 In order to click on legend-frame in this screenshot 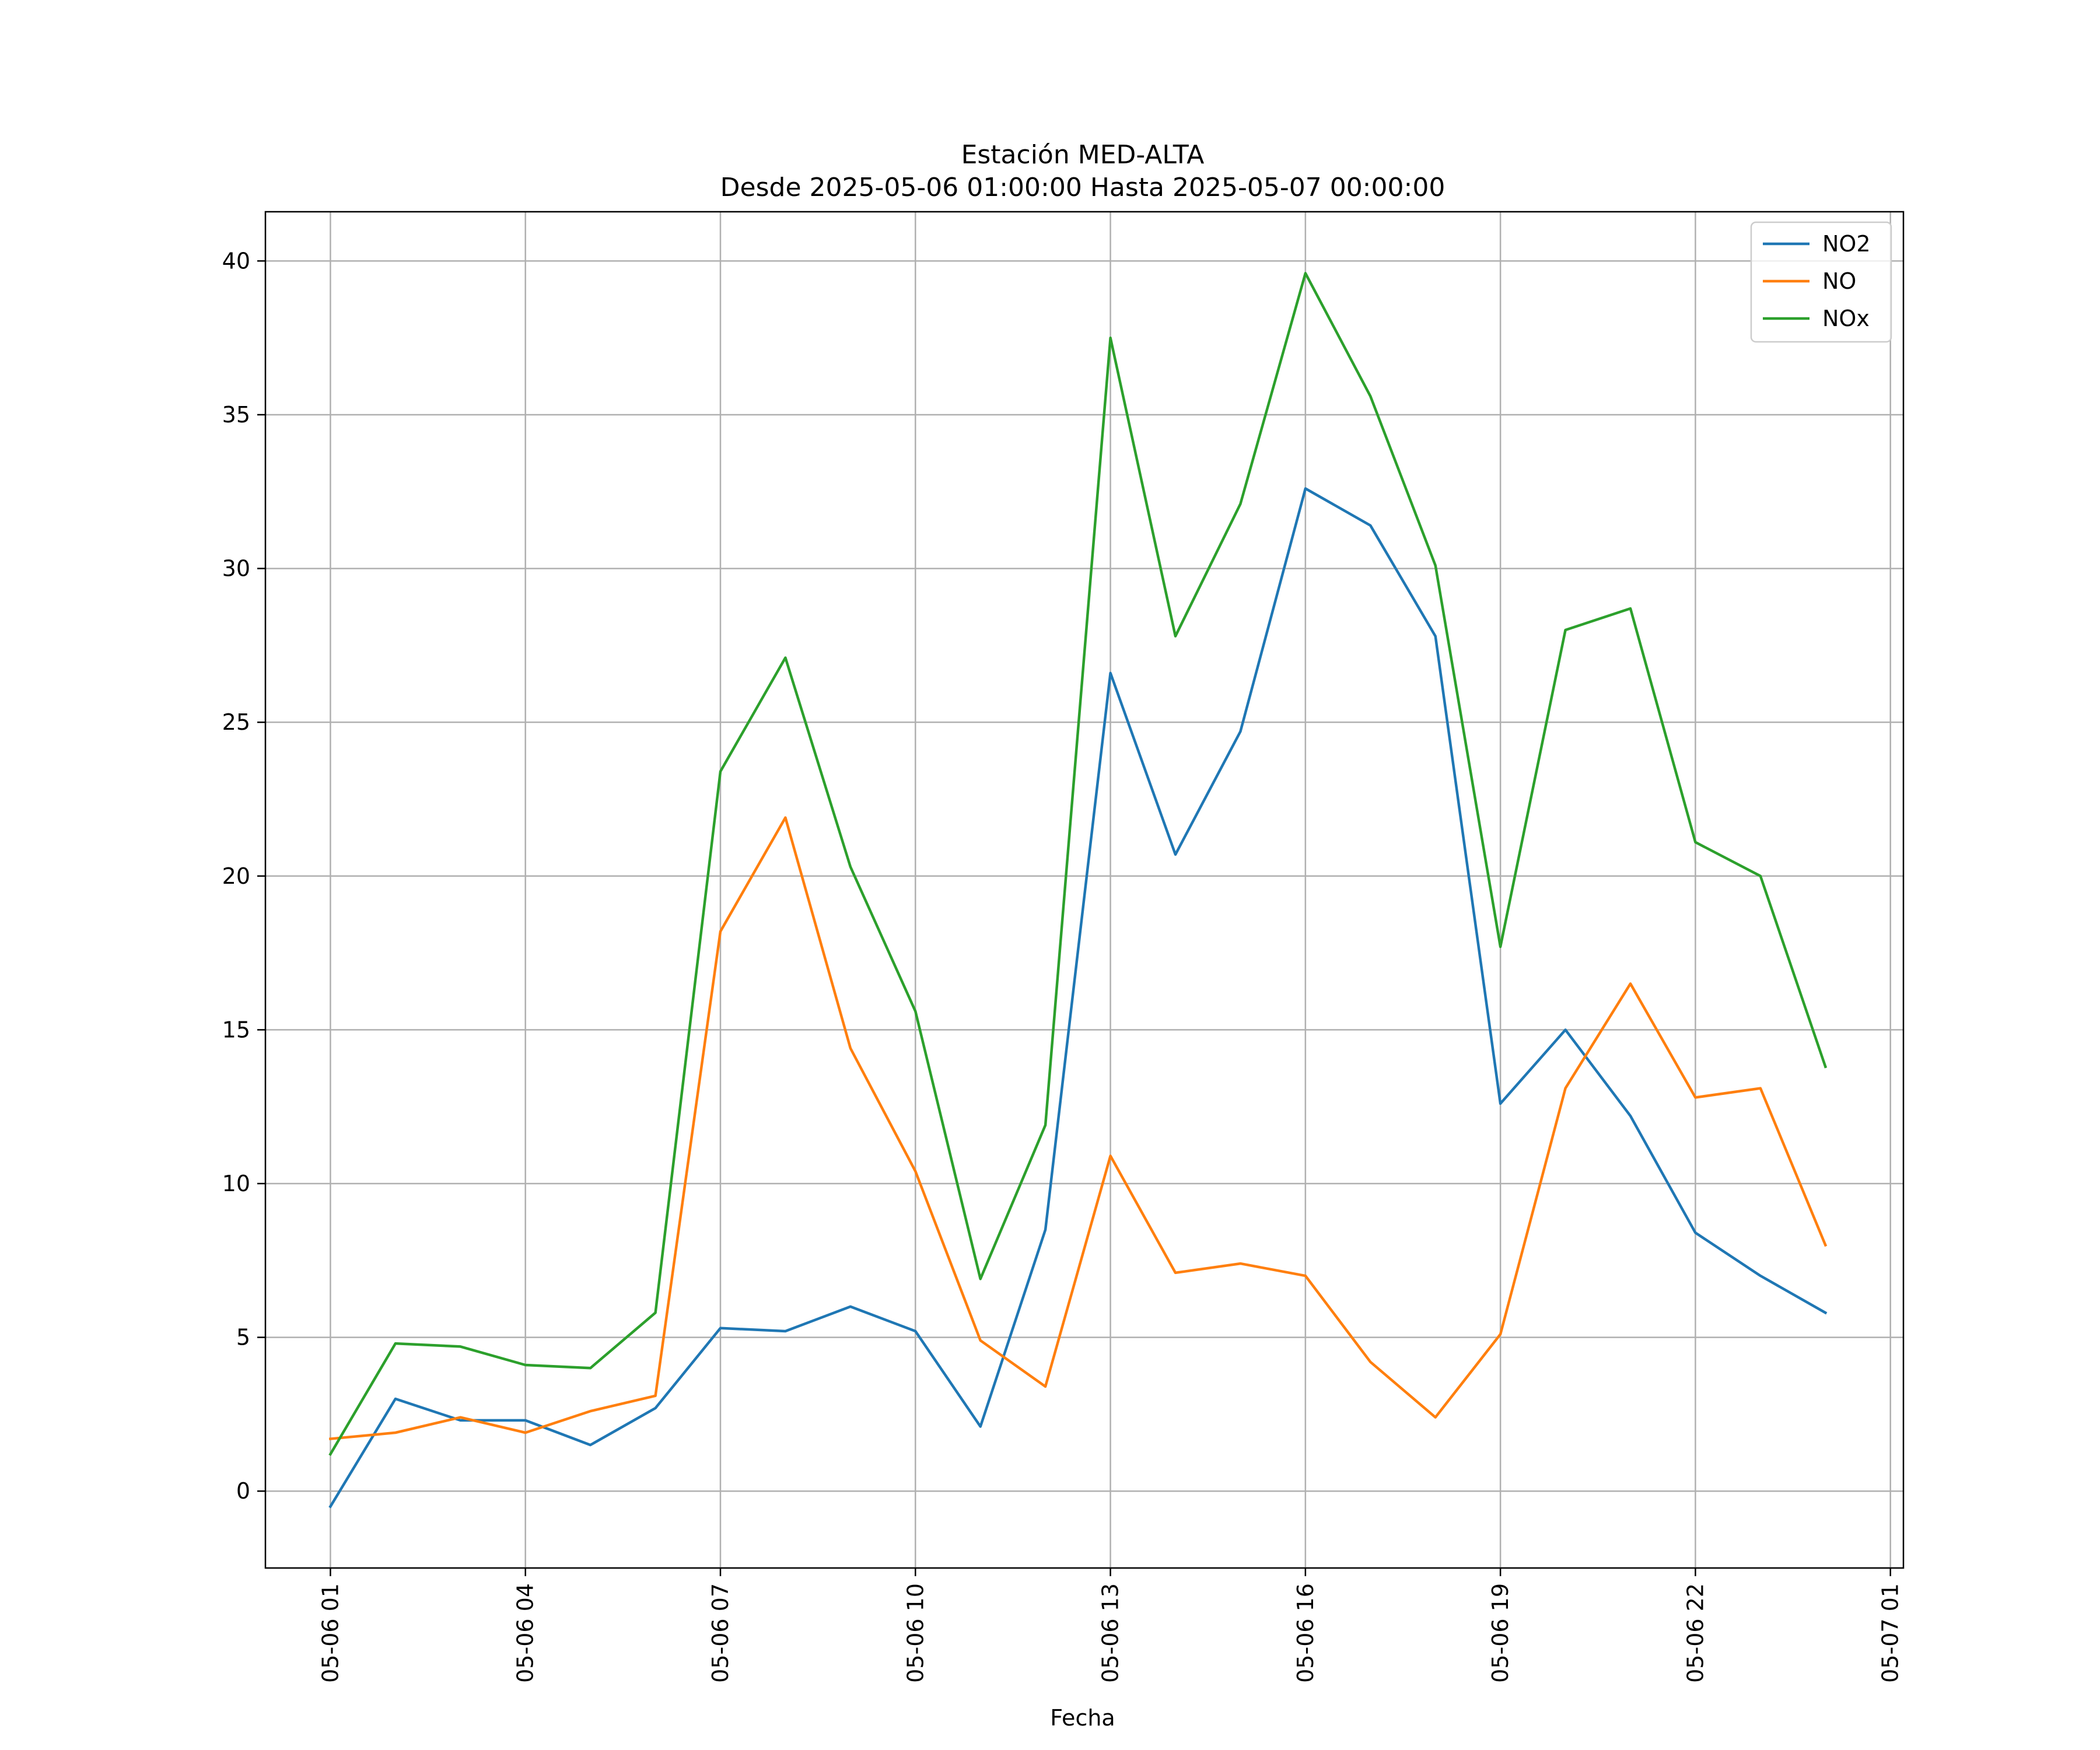, I will do `click(1821, 282)`.